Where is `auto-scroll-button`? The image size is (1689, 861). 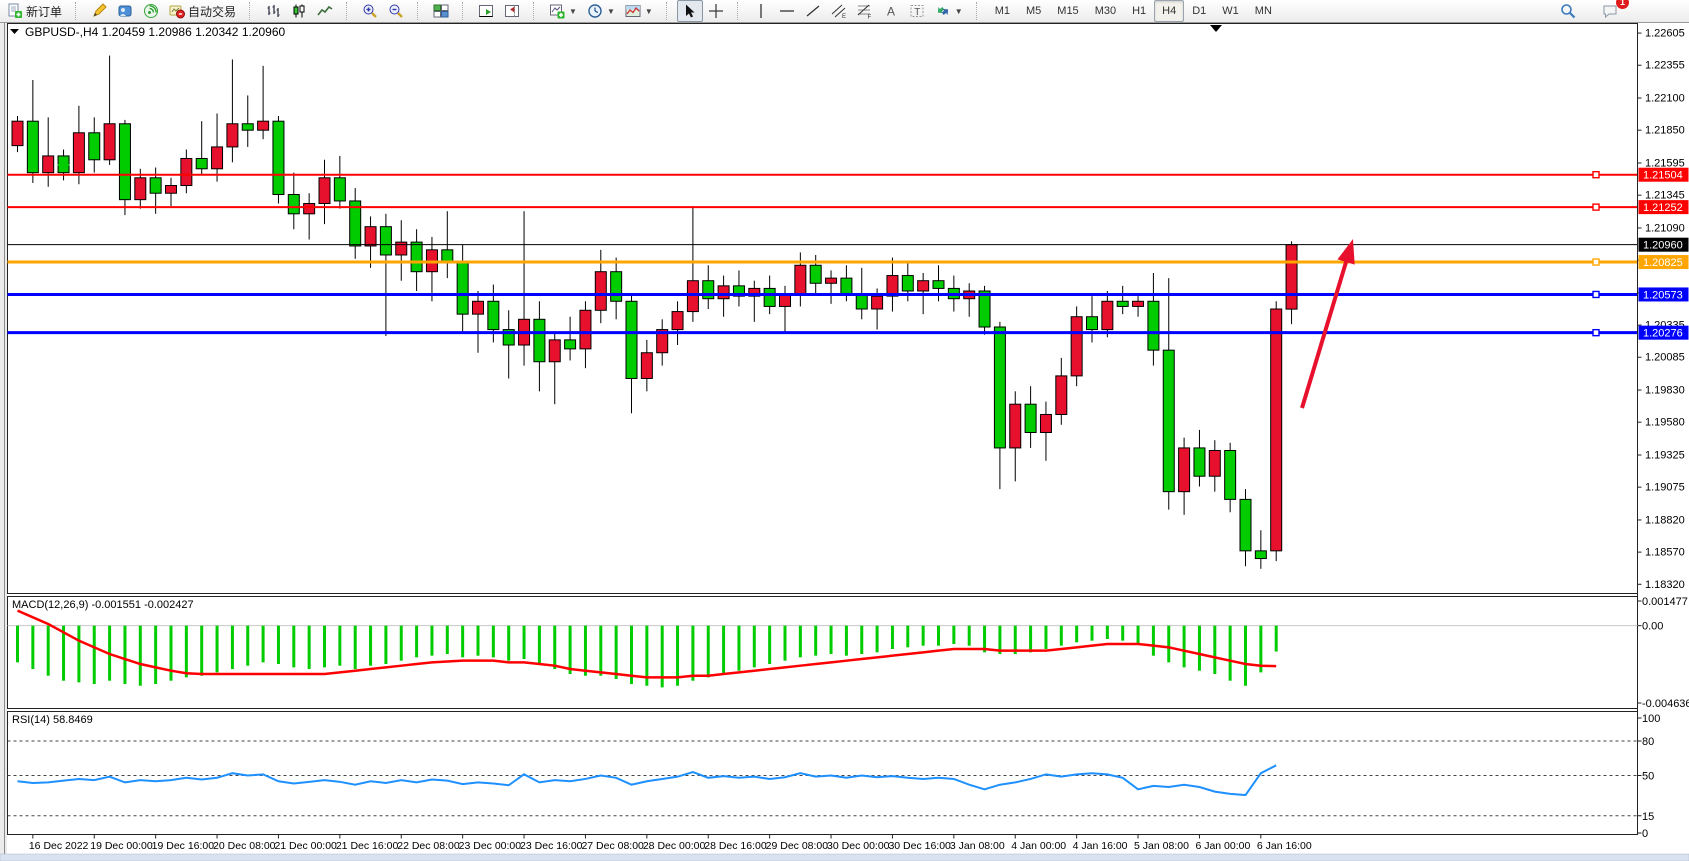 auto-scroll-button is located at coordinates (486, 11).